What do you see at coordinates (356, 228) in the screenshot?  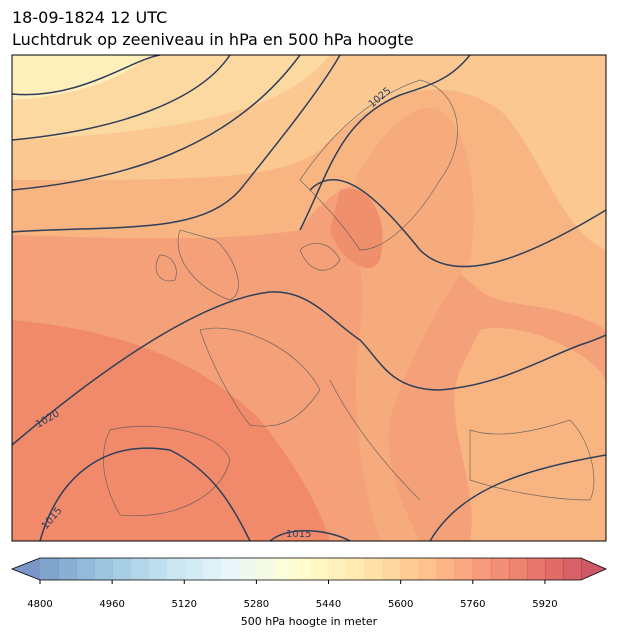 I see `fill-scandinavia` at bounding box center [356, 228].